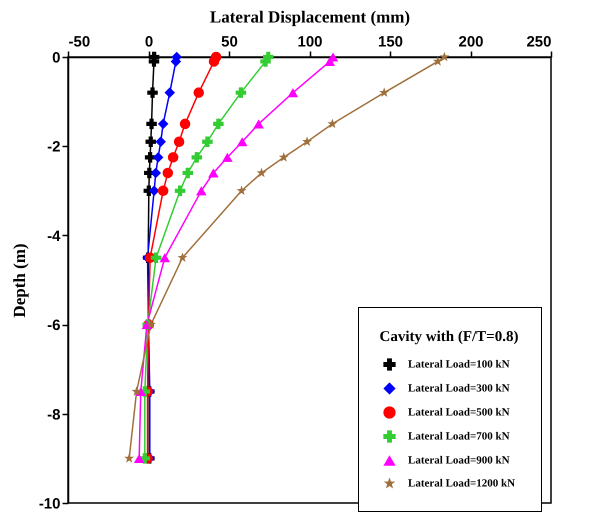 This screenshot has width=608, height=530. What do you see at coordinates (53, 415) in the screenshot?
I see `y-tick-label: -8` at bounding box center [53, 415].